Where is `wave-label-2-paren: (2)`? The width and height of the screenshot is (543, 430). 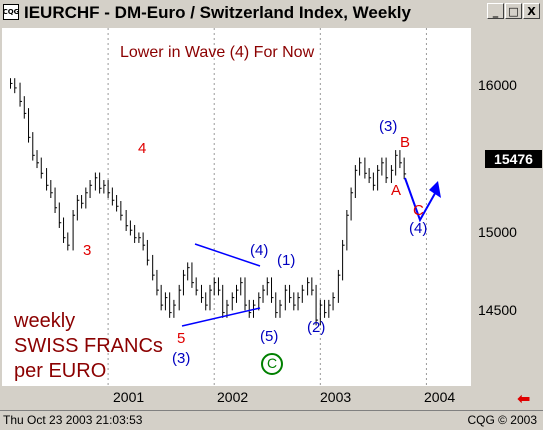 wave-label-2-paren: (2) is located at coordinates (316, 327).